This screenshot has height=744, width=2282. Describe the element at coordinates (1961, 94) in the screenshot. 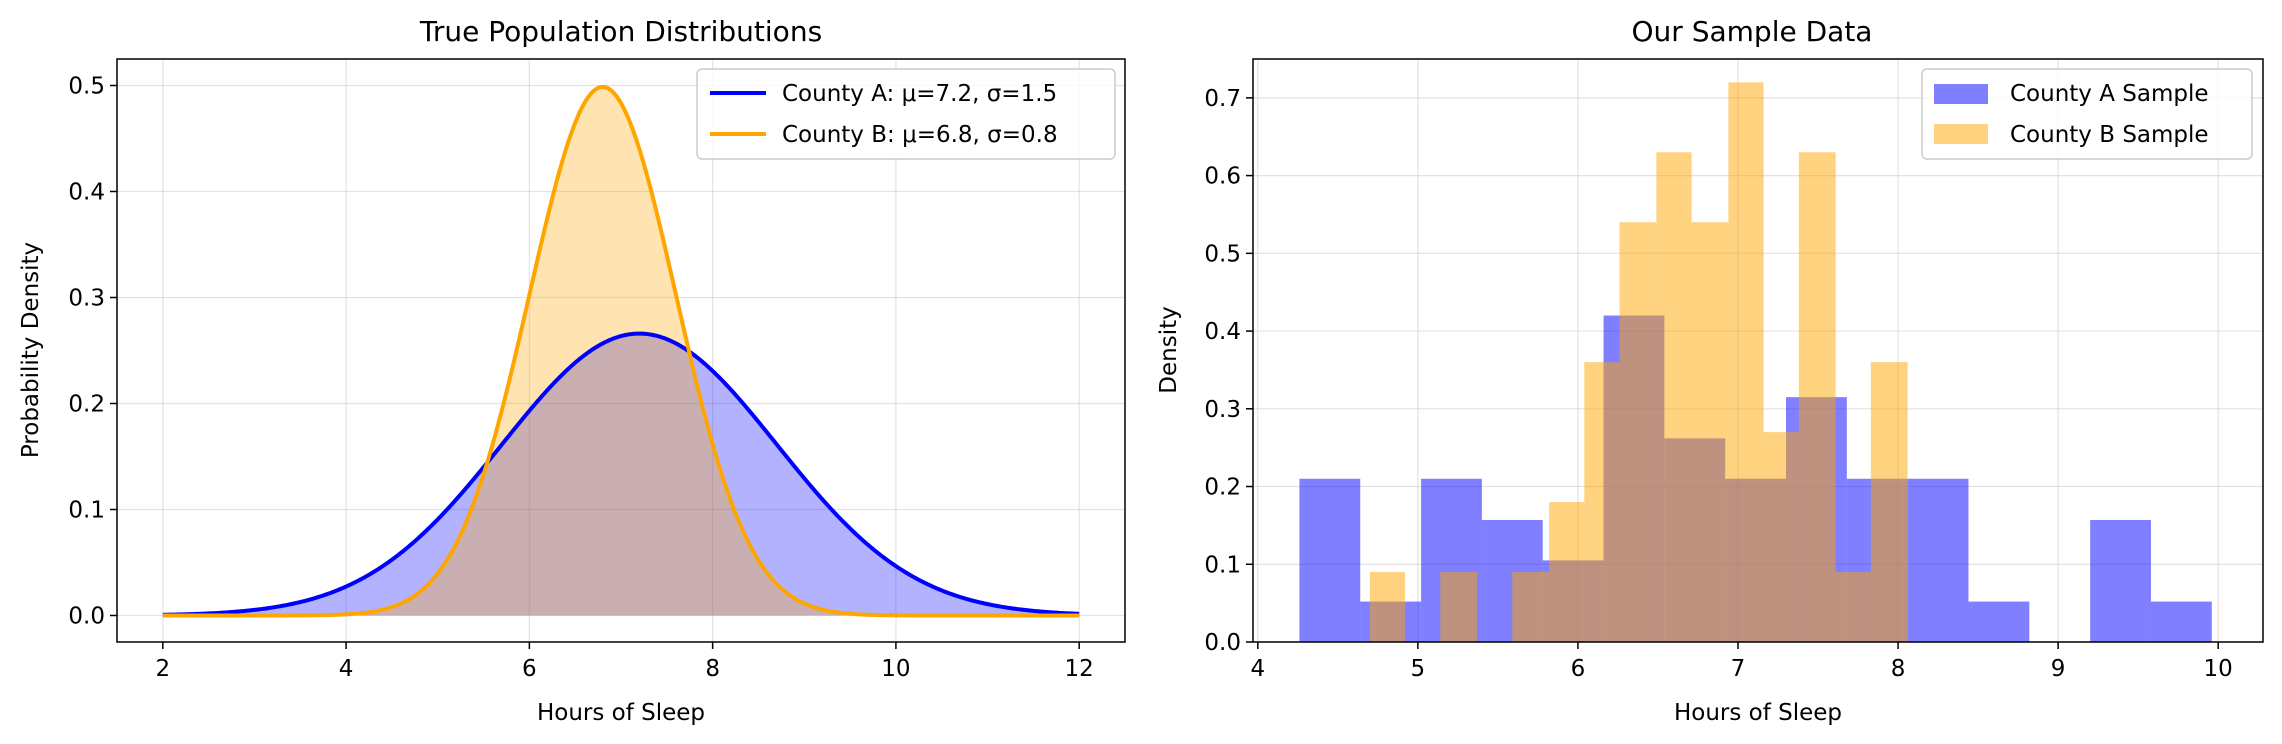

I see `legend-swatch-county-a` at that location.